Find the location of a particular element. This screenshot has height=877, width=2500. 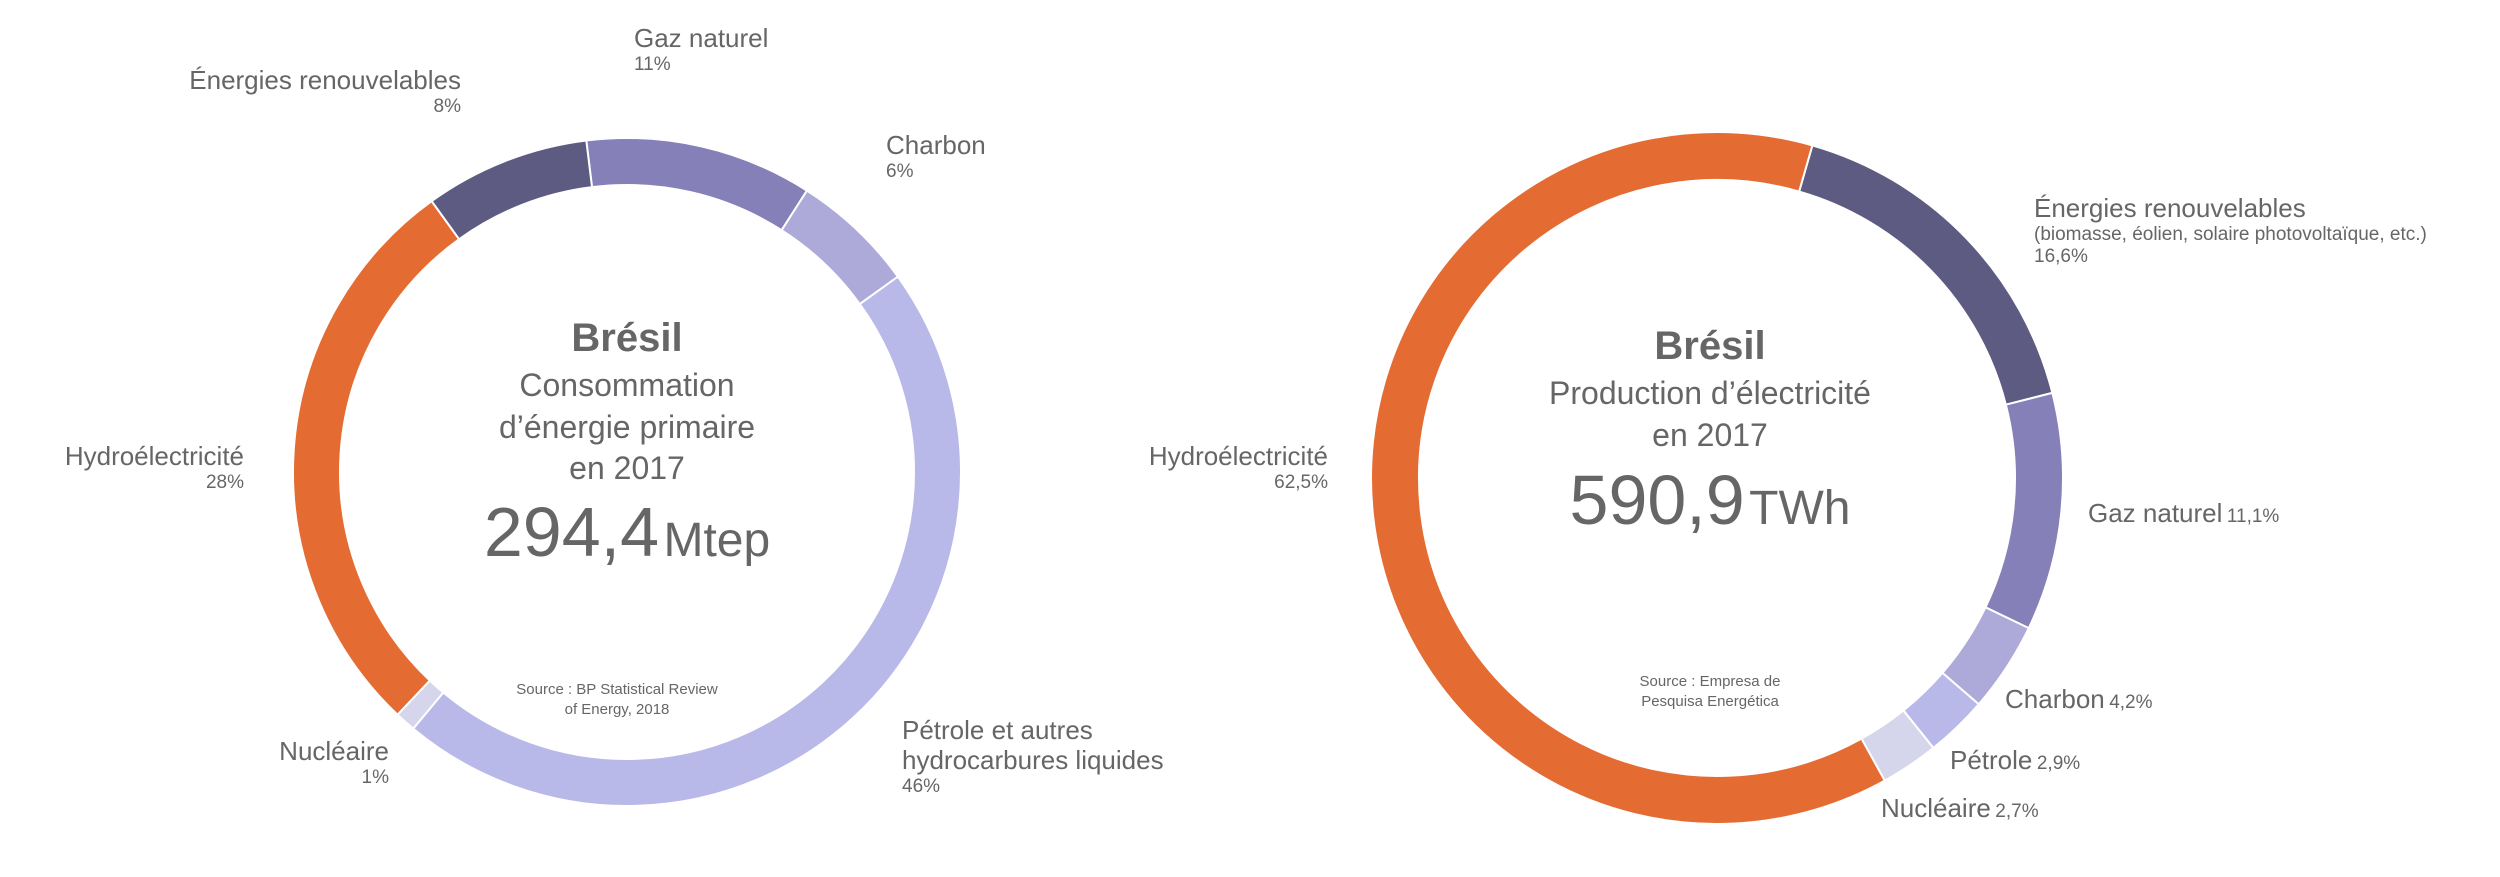

label-value: 2,7% is located at coordinates (2017, 811).